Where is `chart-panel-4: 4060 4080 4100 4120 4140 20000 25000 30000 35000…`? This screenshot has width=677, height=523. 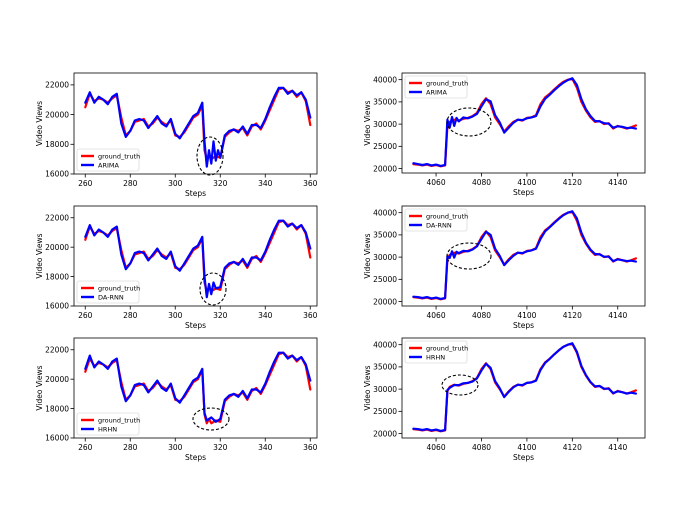 chart-panel-4: 4060 4080 4100 4120 4140 20000 25000 30000 35000… is located at coordinates (504, 267).